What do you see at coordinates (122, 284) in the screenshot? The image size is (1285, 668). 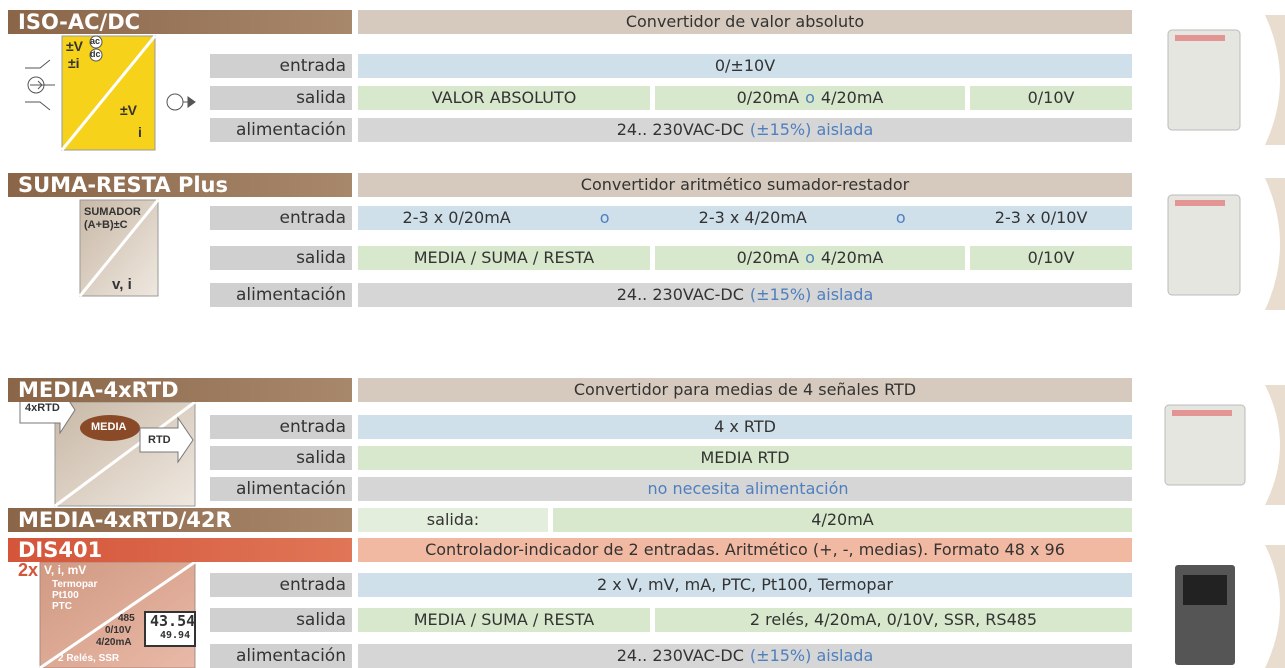 I see `icon-text: v, i` at bounding box center [122, 284].